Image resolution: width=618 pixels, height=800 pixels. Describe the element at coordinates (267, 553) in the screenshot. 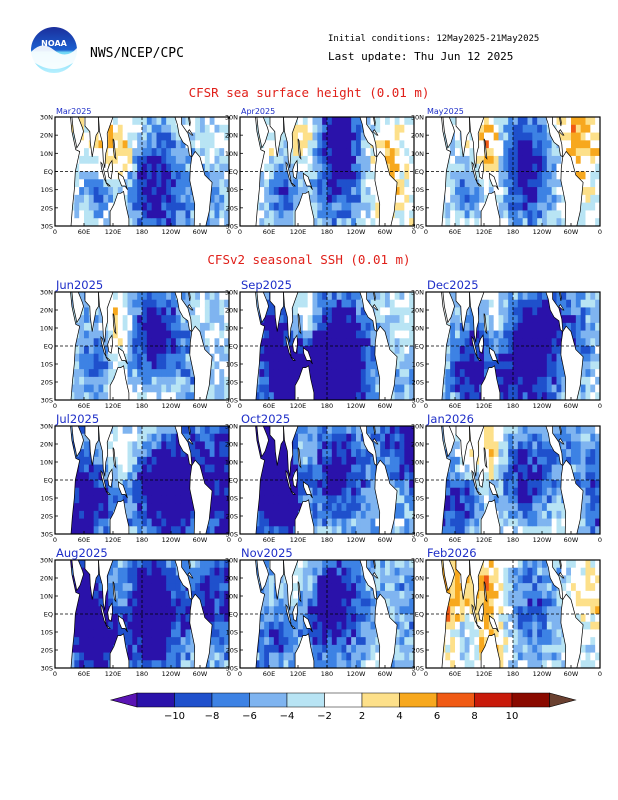

I see `panel-title: Nov2025` at that location.